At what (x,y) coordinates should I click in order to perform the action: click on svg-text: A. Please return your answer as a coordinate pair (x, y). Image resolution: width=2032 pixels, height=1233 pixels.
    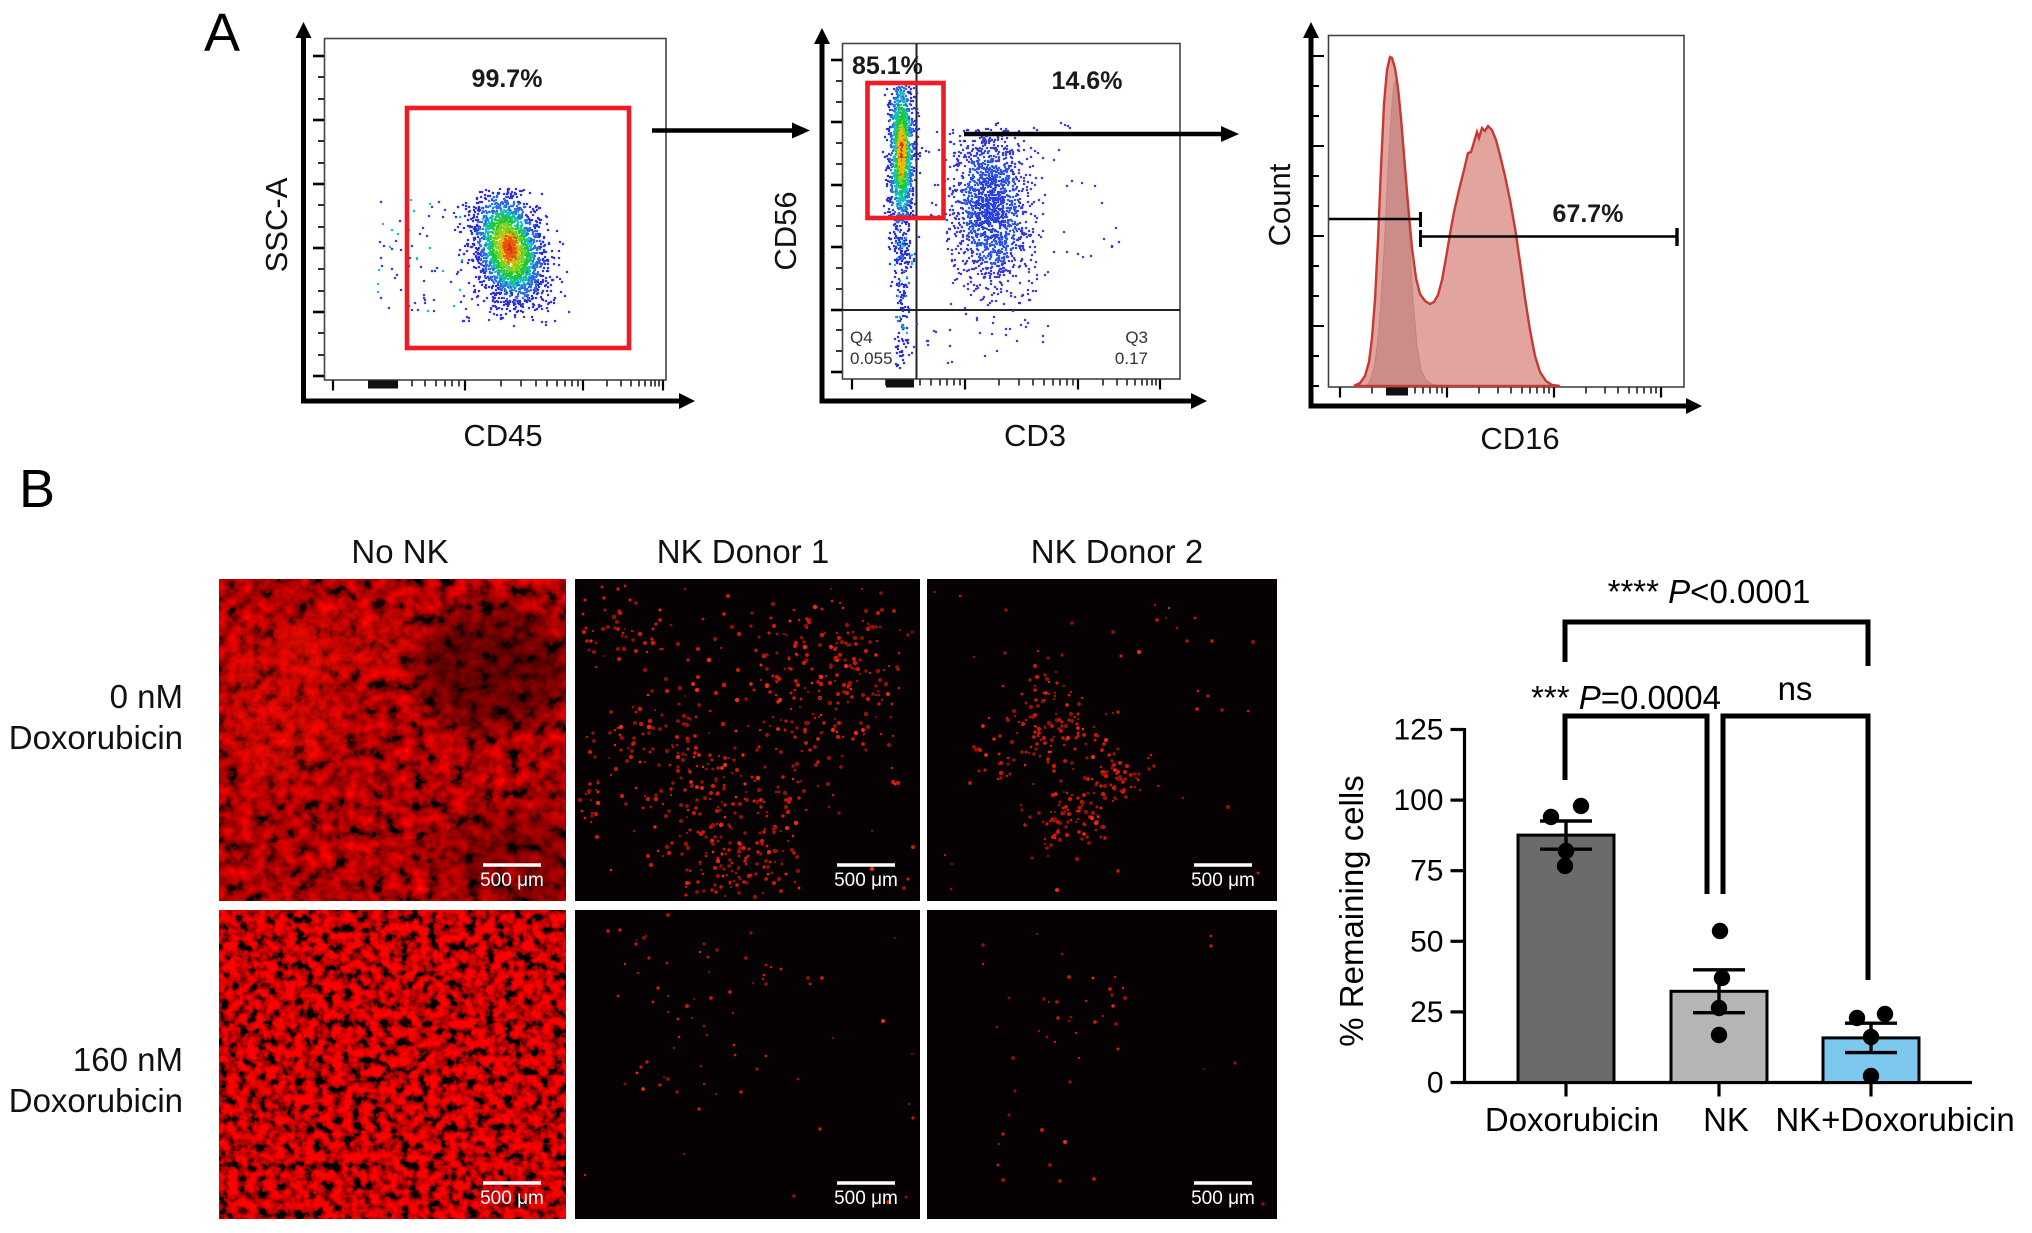
    Looking at the image, I should click on (222, 33).